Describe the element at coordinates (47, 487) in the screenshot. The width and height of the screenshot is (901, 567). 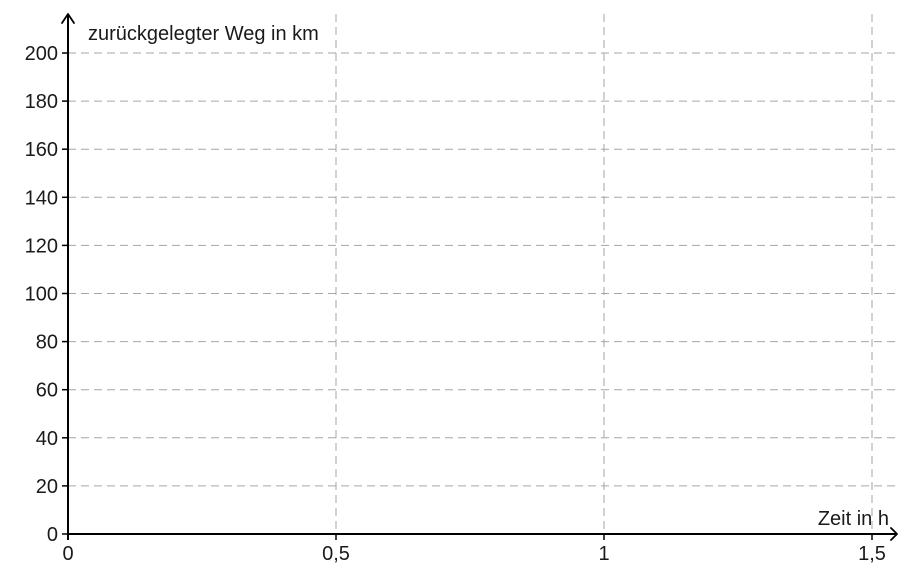
I see `y-tick-label: 20` at that location.